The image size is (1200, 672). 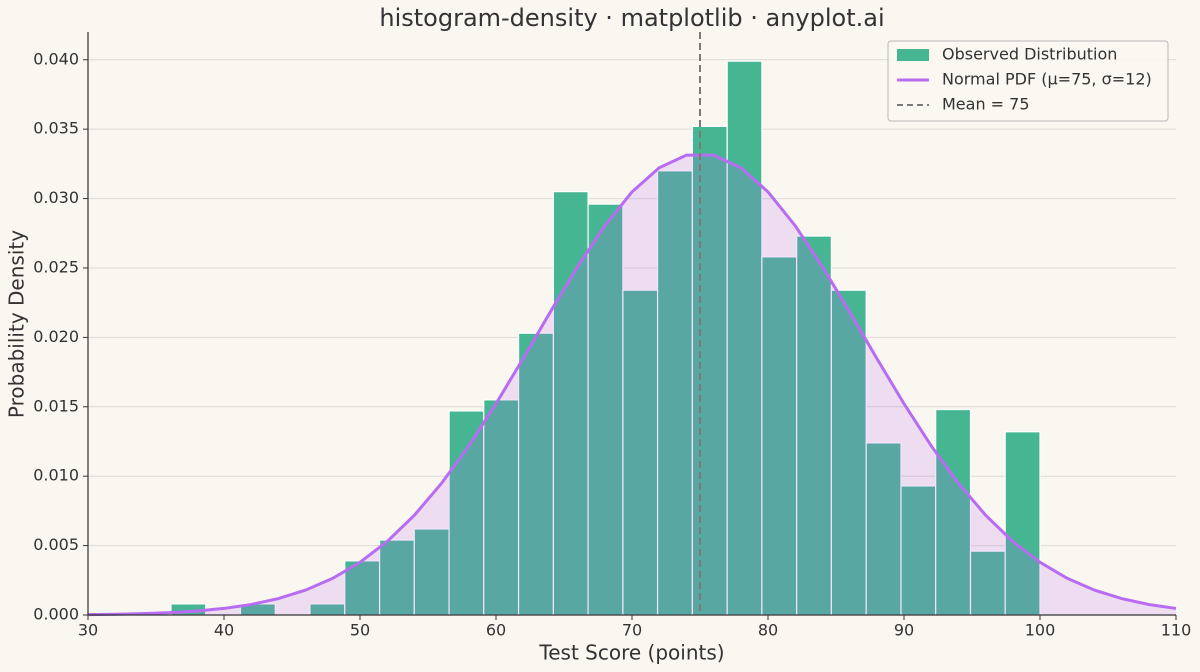 I want to click on x-tick-label: 90, so click(x=904, y=630).